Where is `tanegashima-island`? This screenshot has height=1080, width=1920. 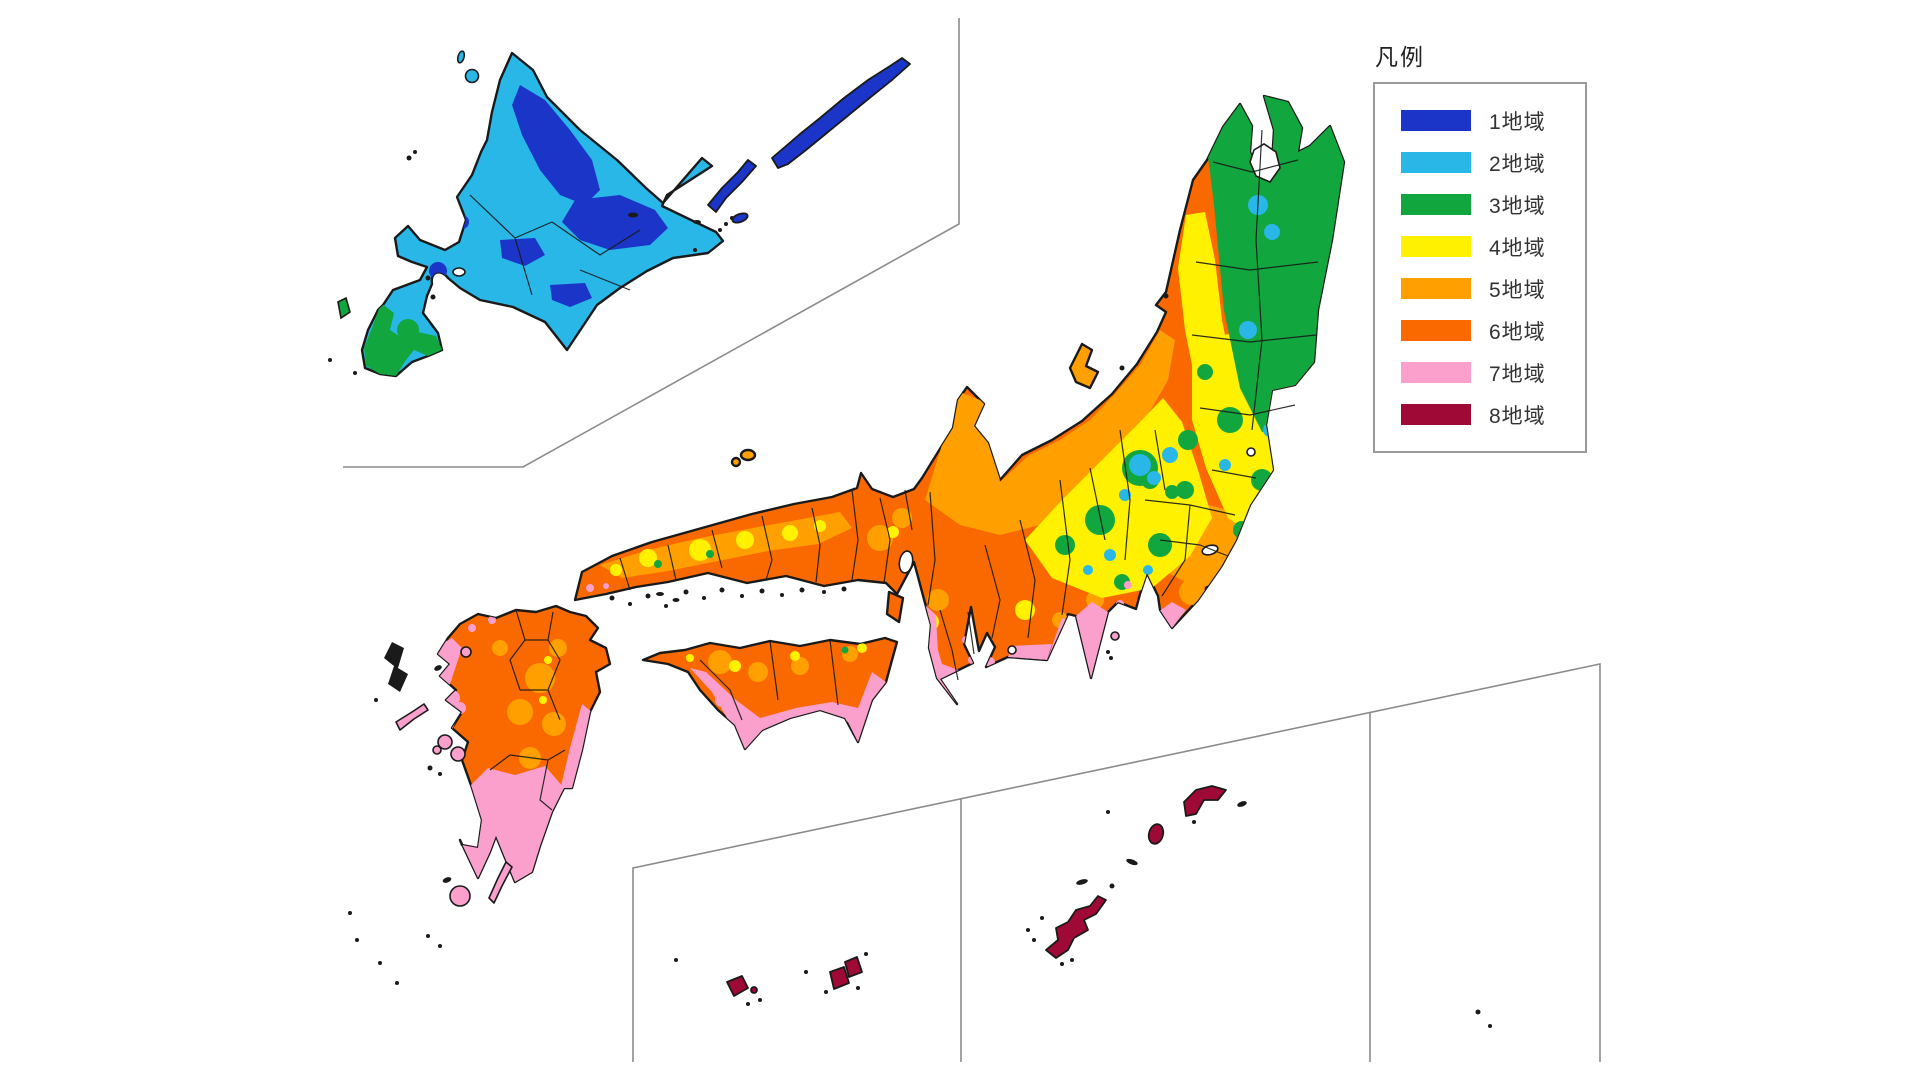 tanegashima-island is located at coordinates (500, 882).